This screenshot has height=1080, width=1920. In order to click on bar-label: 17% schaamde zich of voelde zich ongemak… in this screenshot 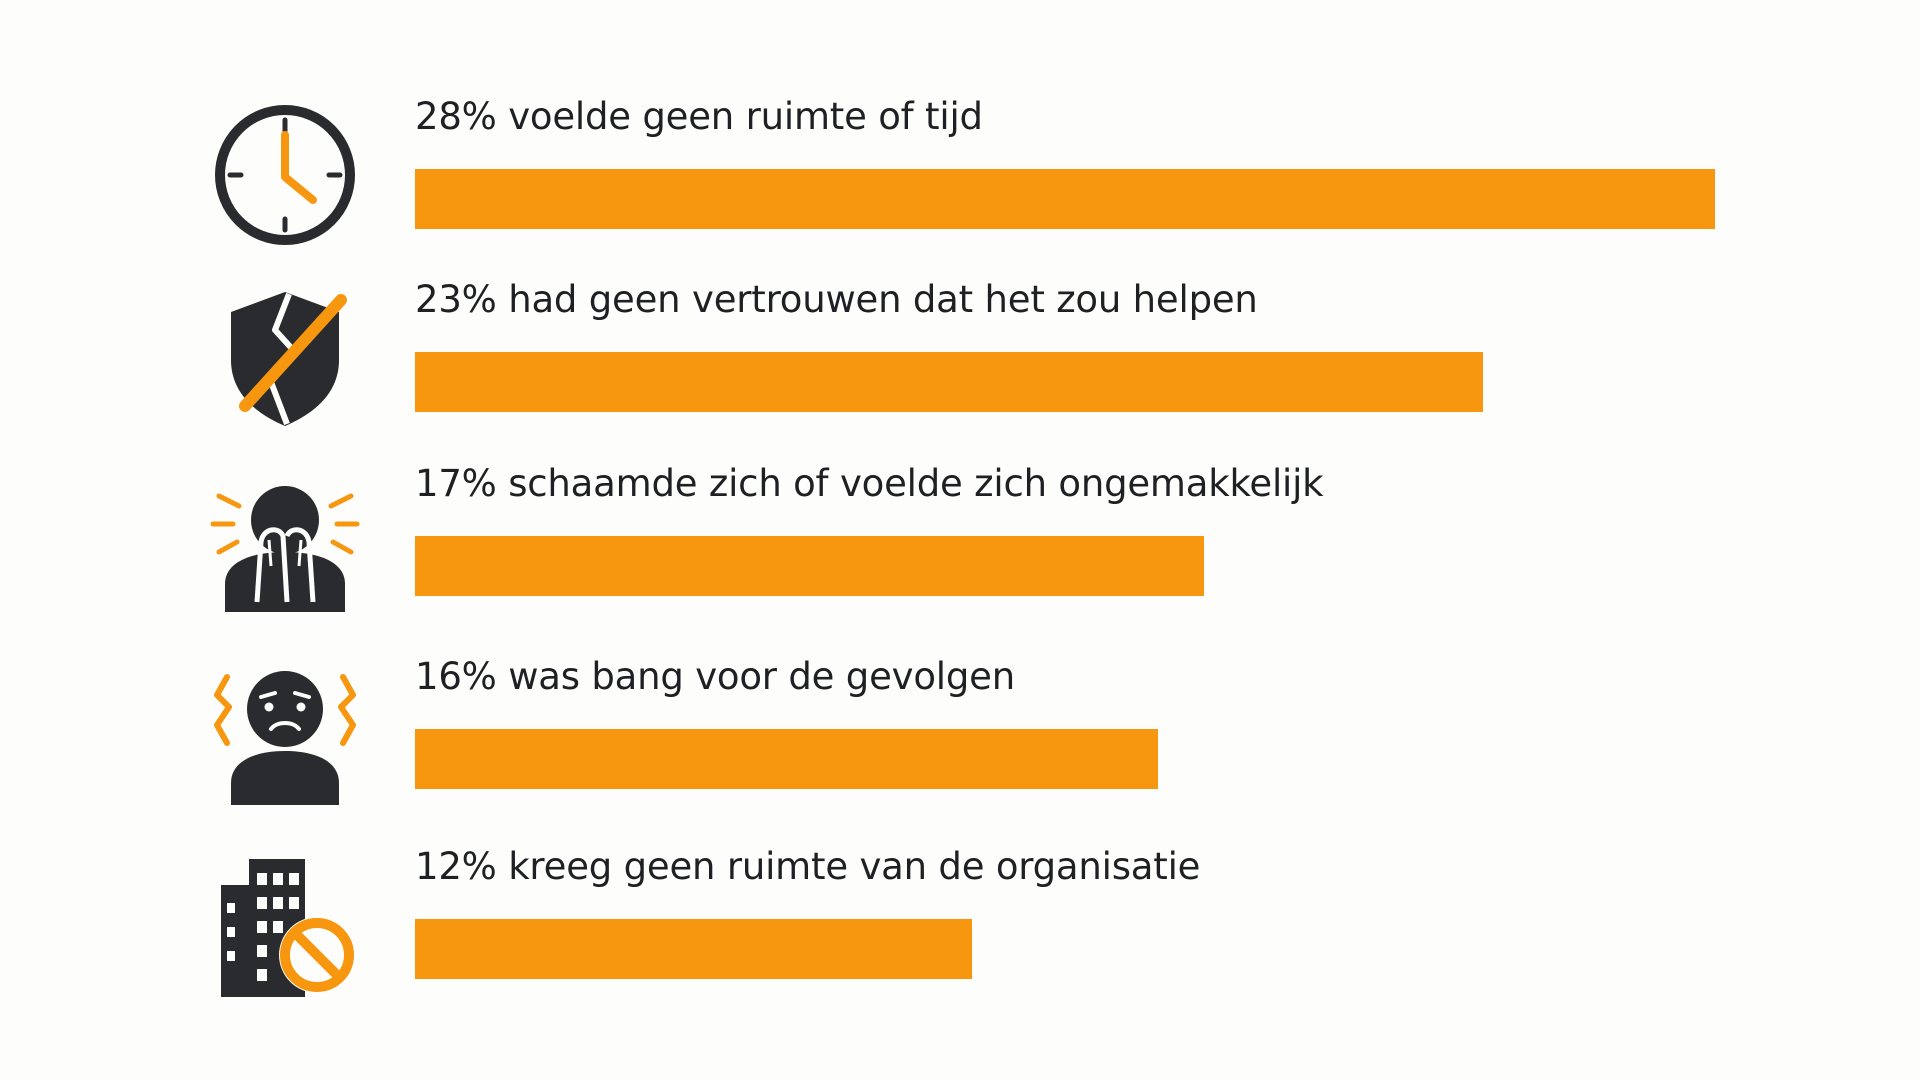, I will do `click(869, 483)`.